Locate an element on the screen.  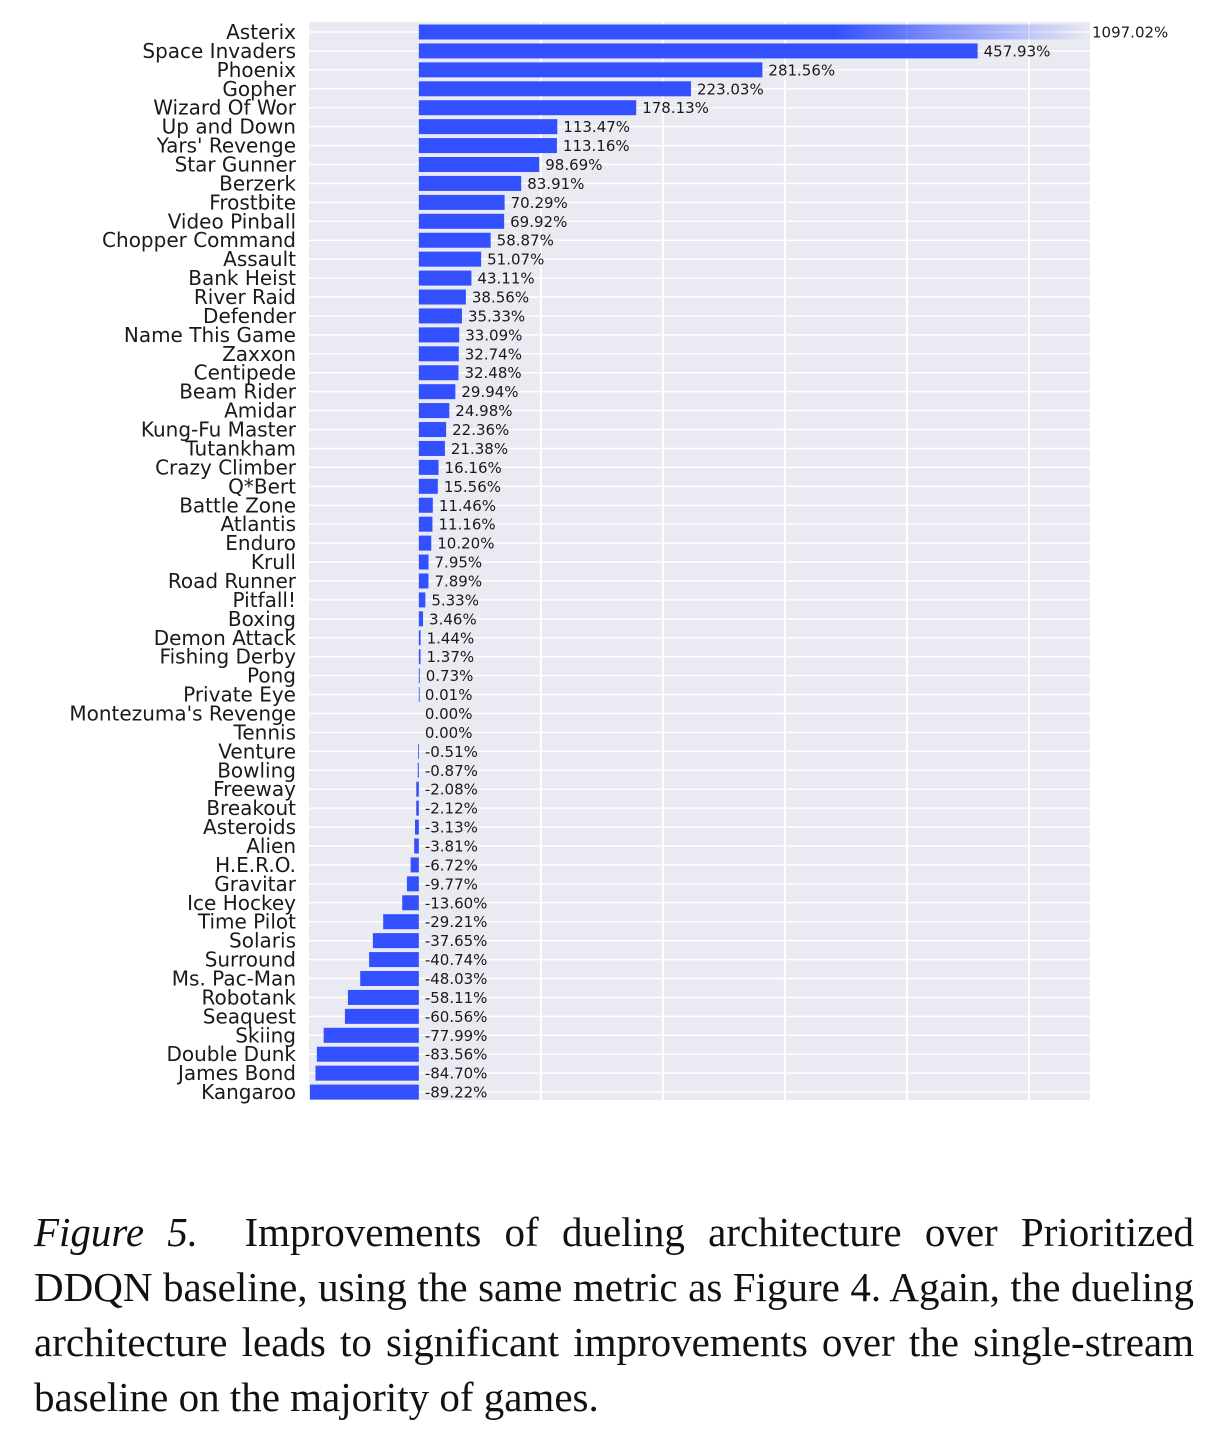
value-label: 1.37% is located at coordinates (450, 657).